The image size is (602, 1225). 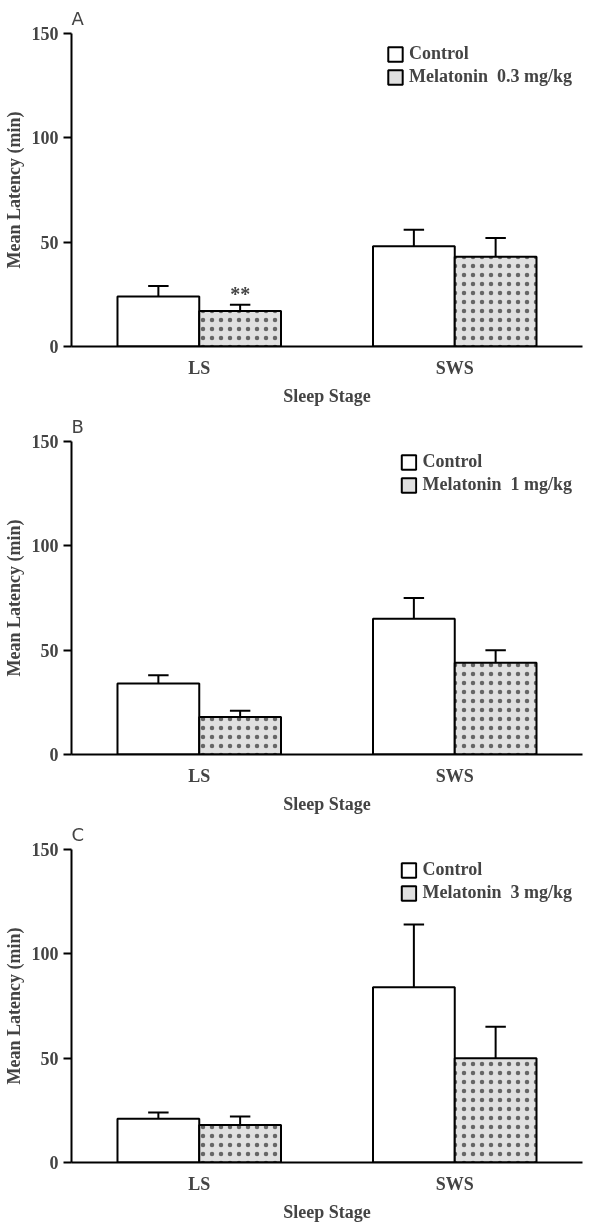 I want to click on legend-label: Melatonin 1 mg/kg, so click(x=497, y=484).